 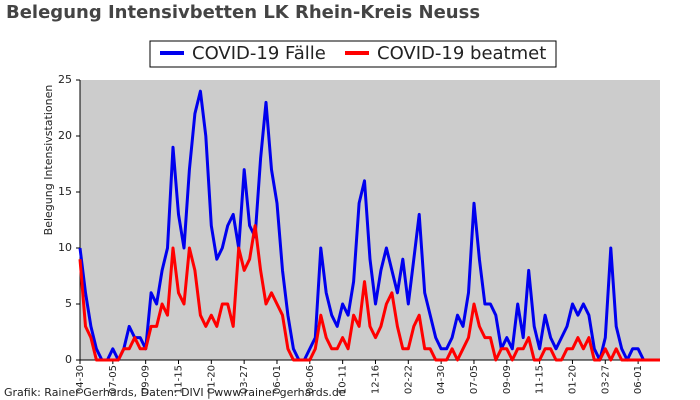 I want to click on y-tick-label: 5, so click(x=68, y=303).